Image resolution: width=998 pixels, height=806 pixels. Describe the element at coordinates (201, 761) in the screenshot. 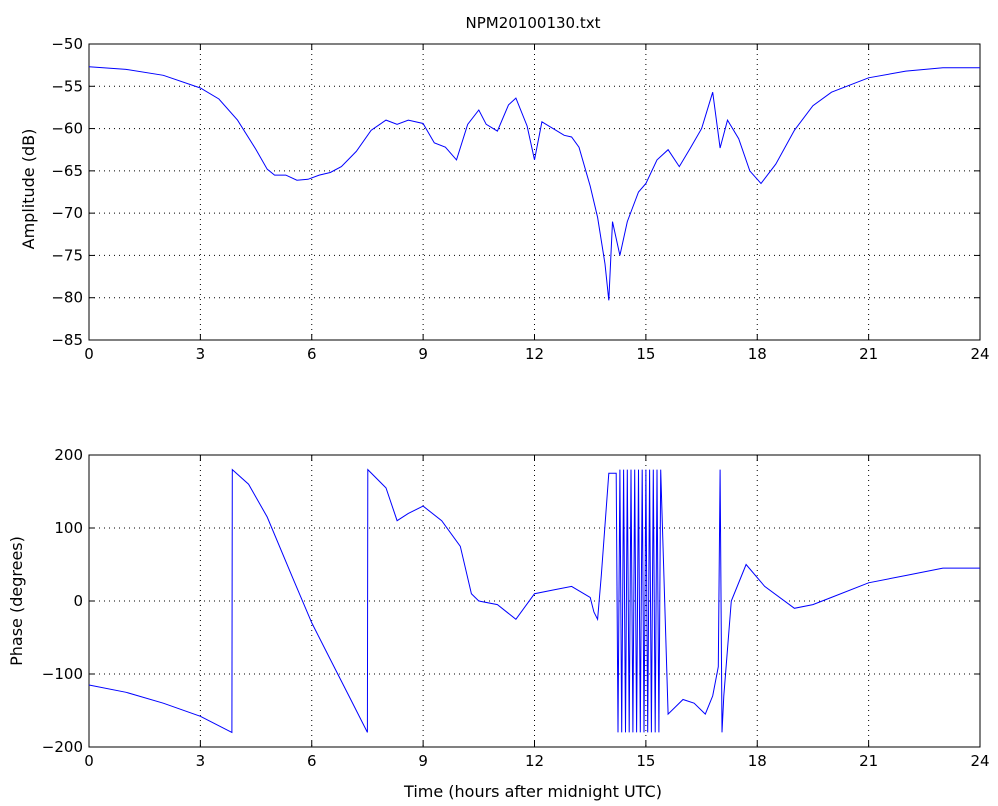

I see `phase-x-tick-label: 3` at that location.